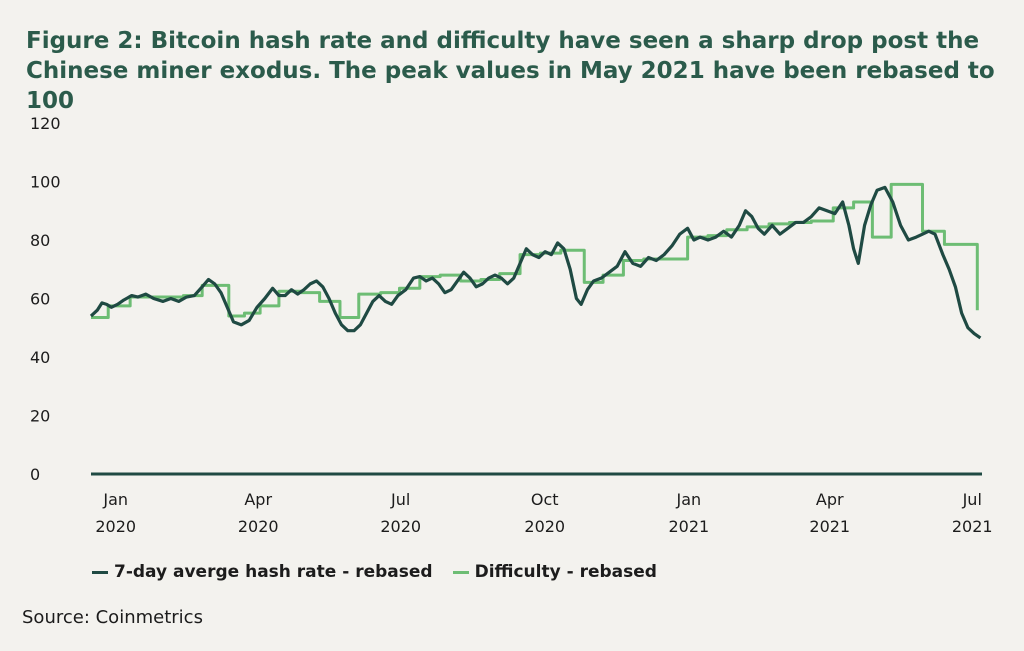 The height and width of the screenshot is (651, 1024). What do you see at coordinates (40, 299) in the screenshot?
I see `y-tick-label: 60` at bounding box center [40, 299].